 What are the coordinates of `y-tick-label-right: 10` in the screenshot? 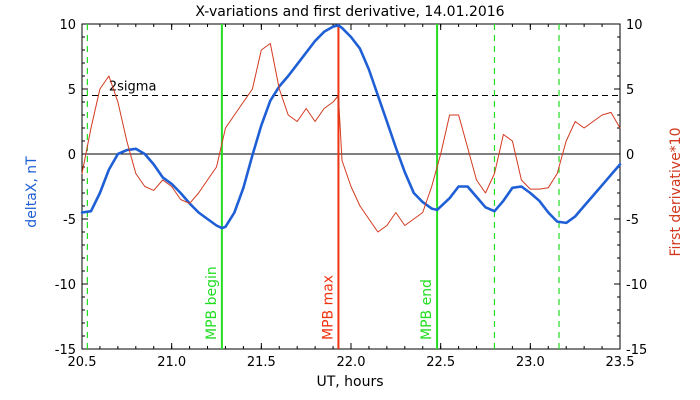 It's located at (634, 25).